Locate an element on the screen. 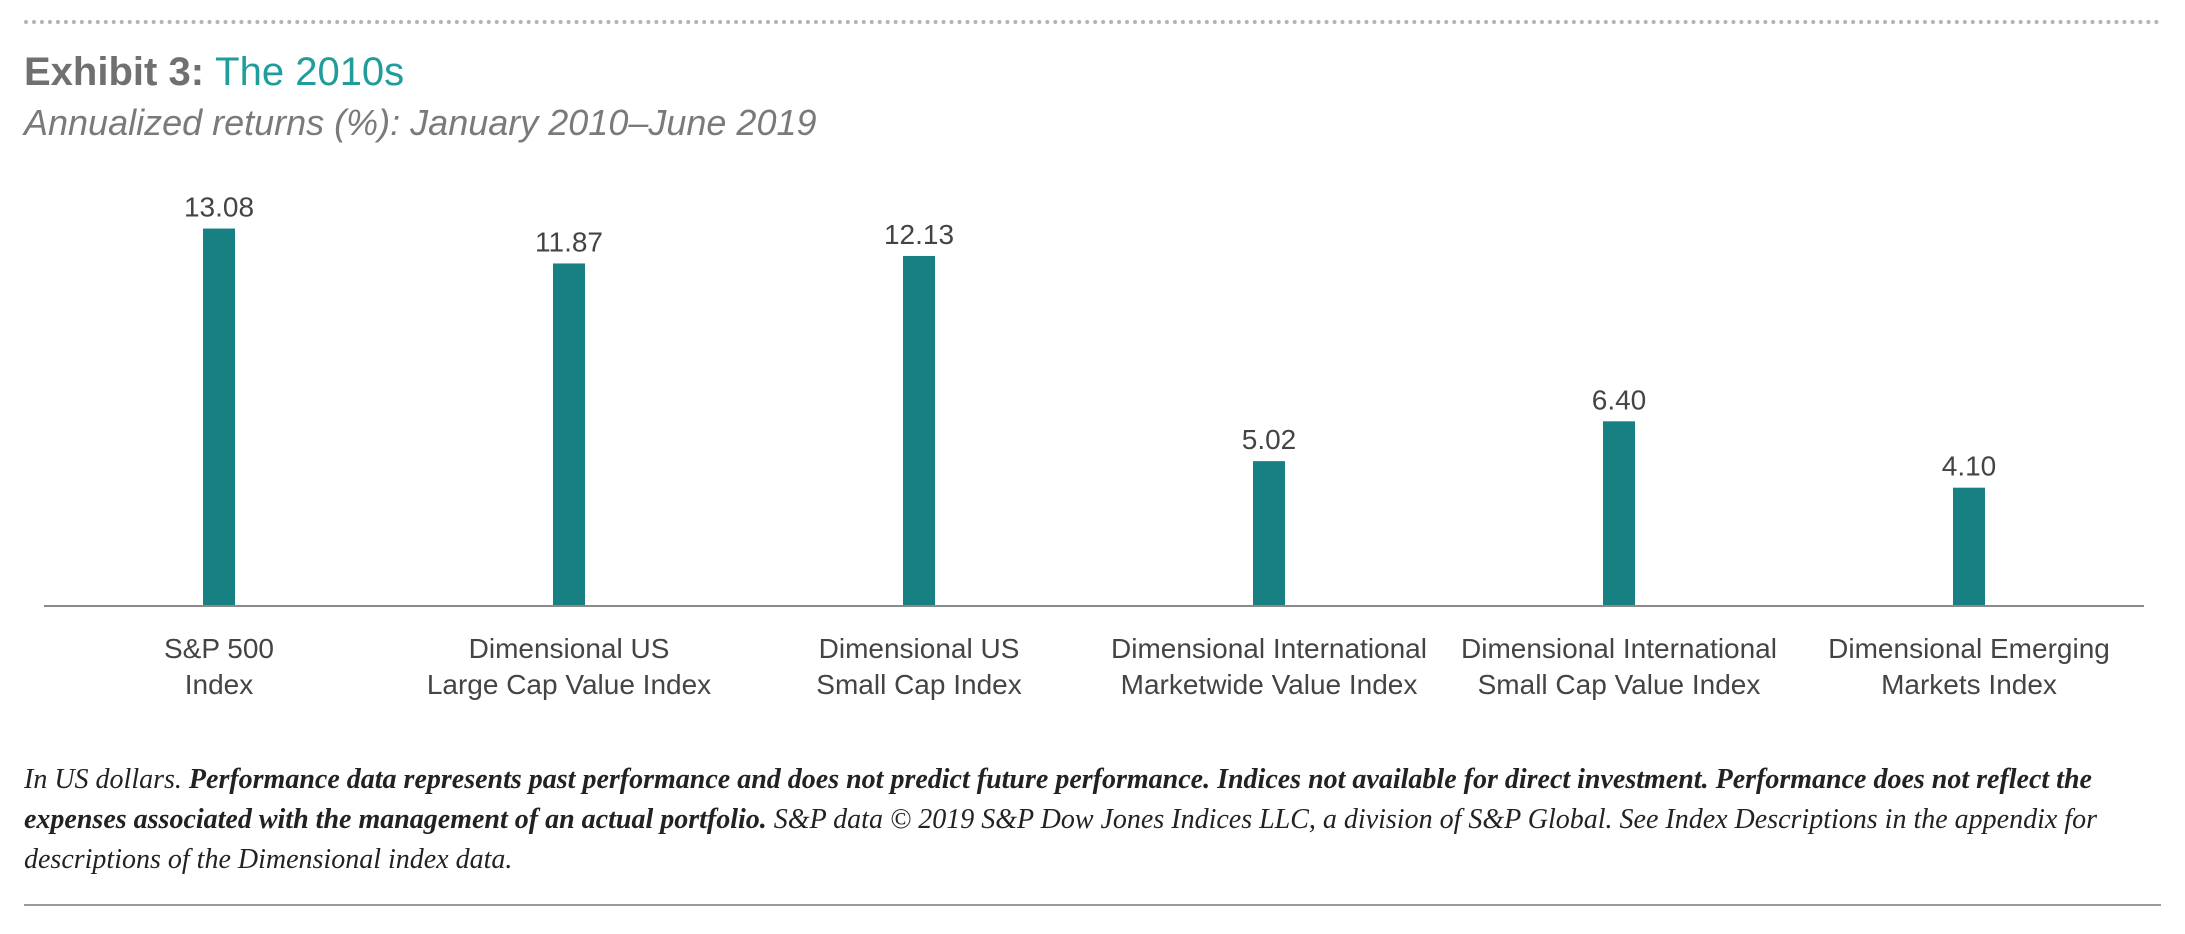 Image resolution: width=2185 pixels, height=934 pixels. top-dotted-divider is located at coordinates (1092, 22).